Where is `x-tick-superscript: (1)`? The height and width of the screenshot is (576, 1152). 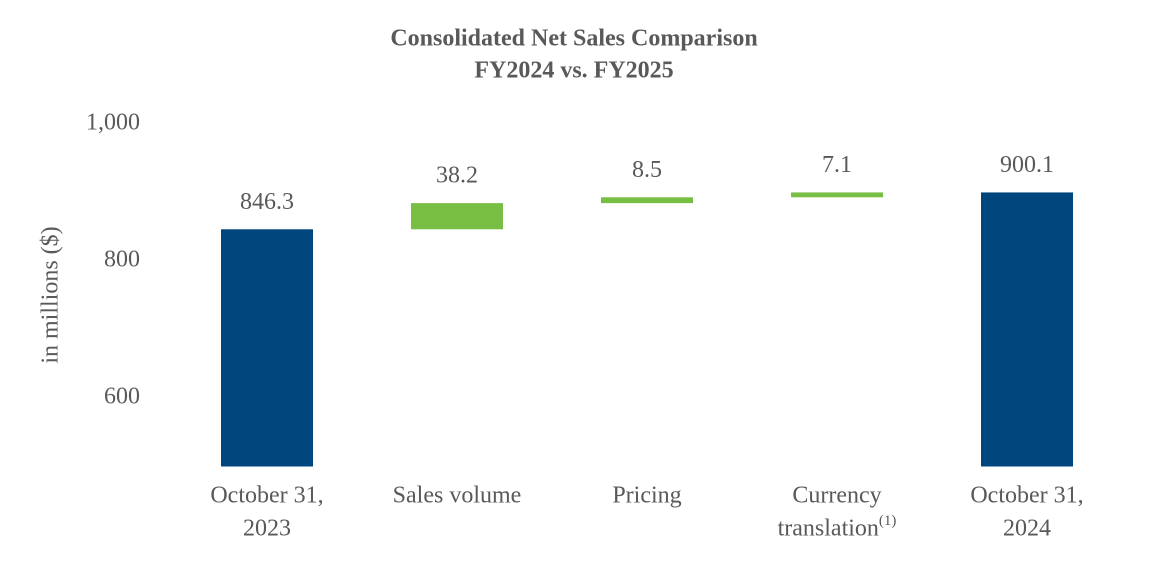
x-tick-superscript: (1) is located at coordinates (888, 521).